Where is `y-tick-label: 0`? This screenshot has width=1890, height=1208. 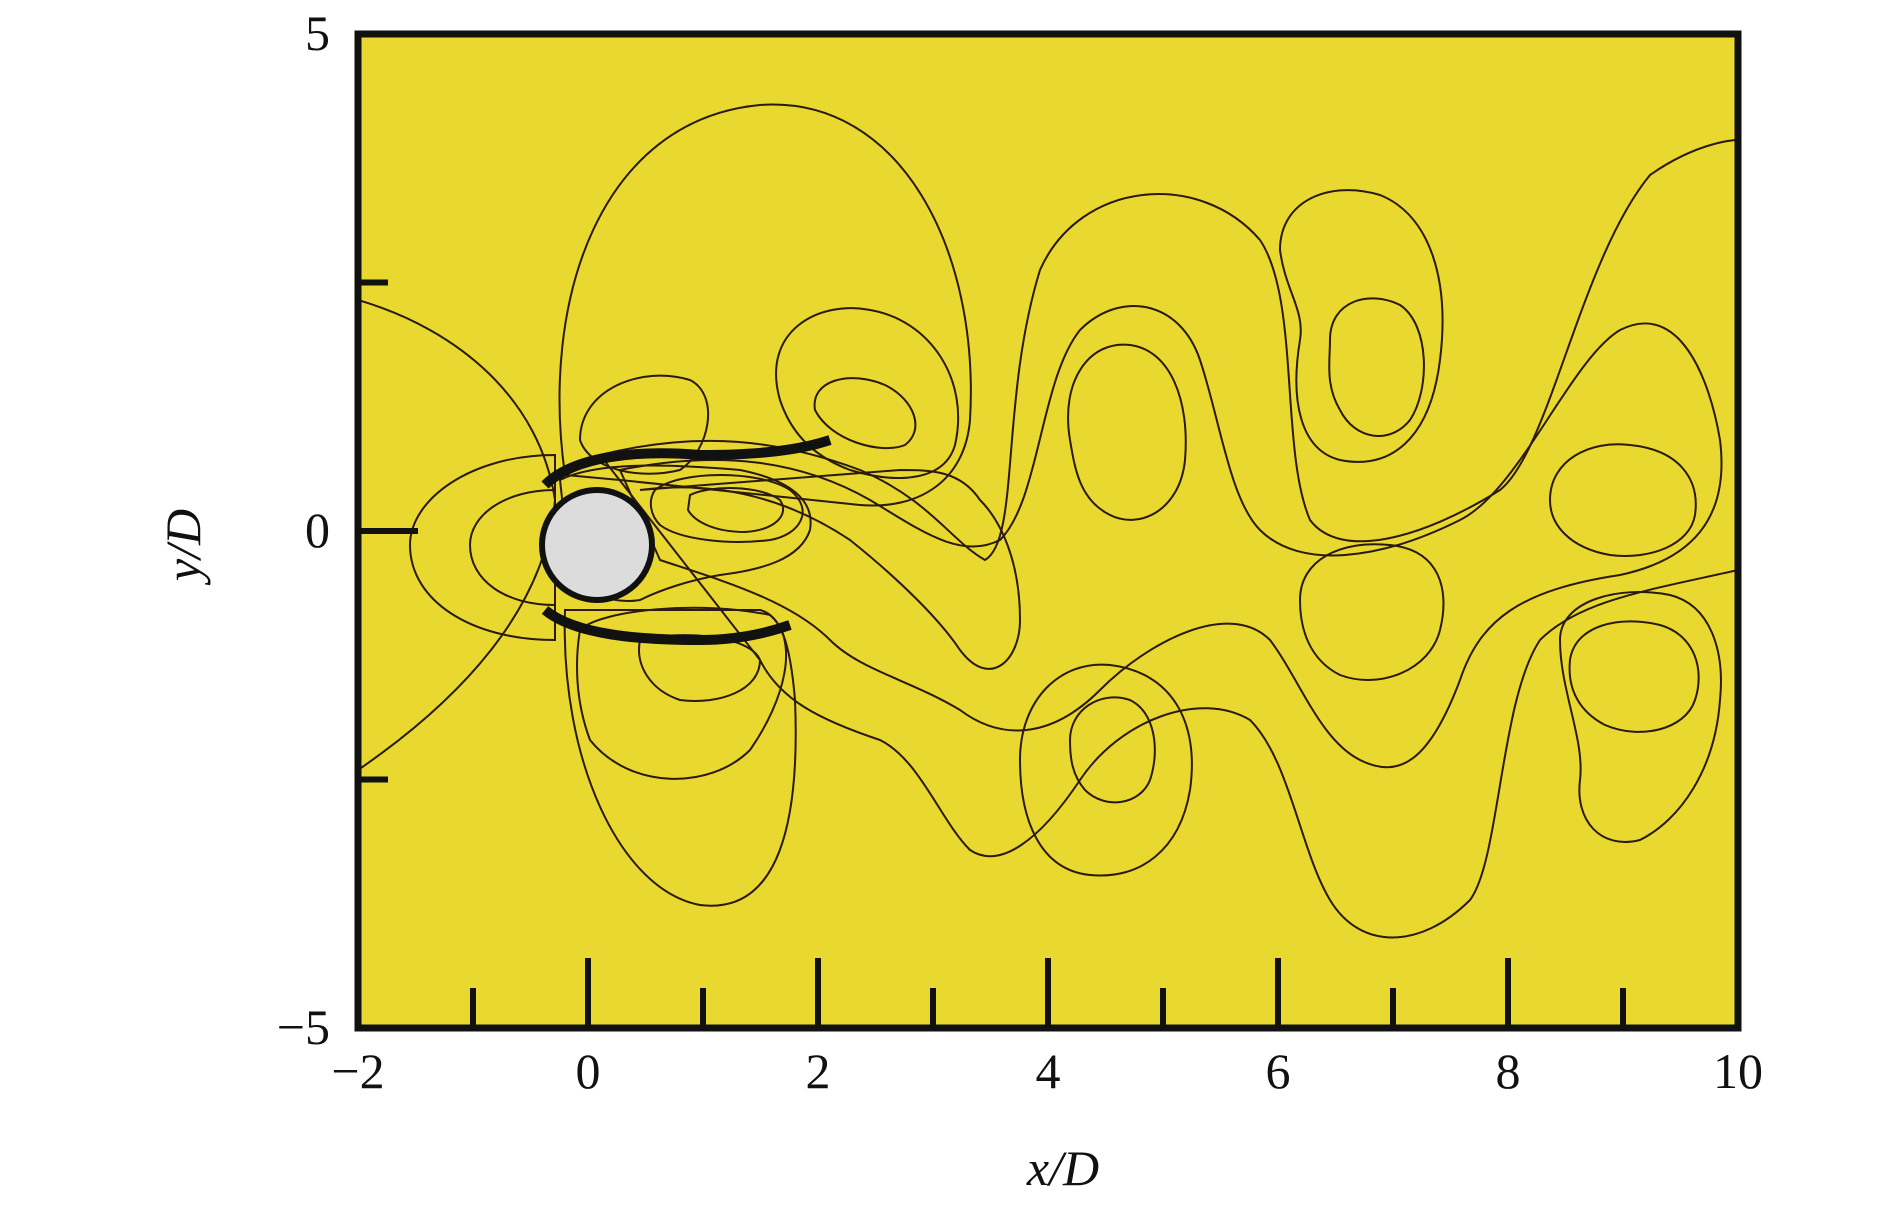 y-tick-label: 0 is located at coordinates (317, 530).